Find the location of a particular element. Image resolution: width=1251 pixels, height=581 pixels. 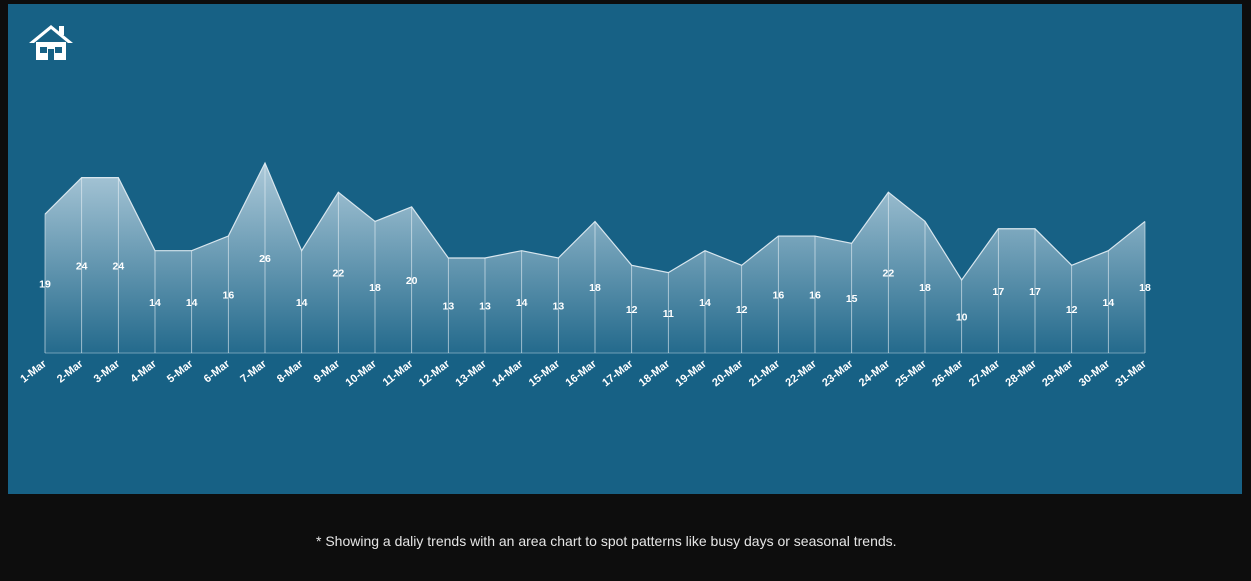

x-tick-label: 26-Mar is located at coordinates (948, 373).